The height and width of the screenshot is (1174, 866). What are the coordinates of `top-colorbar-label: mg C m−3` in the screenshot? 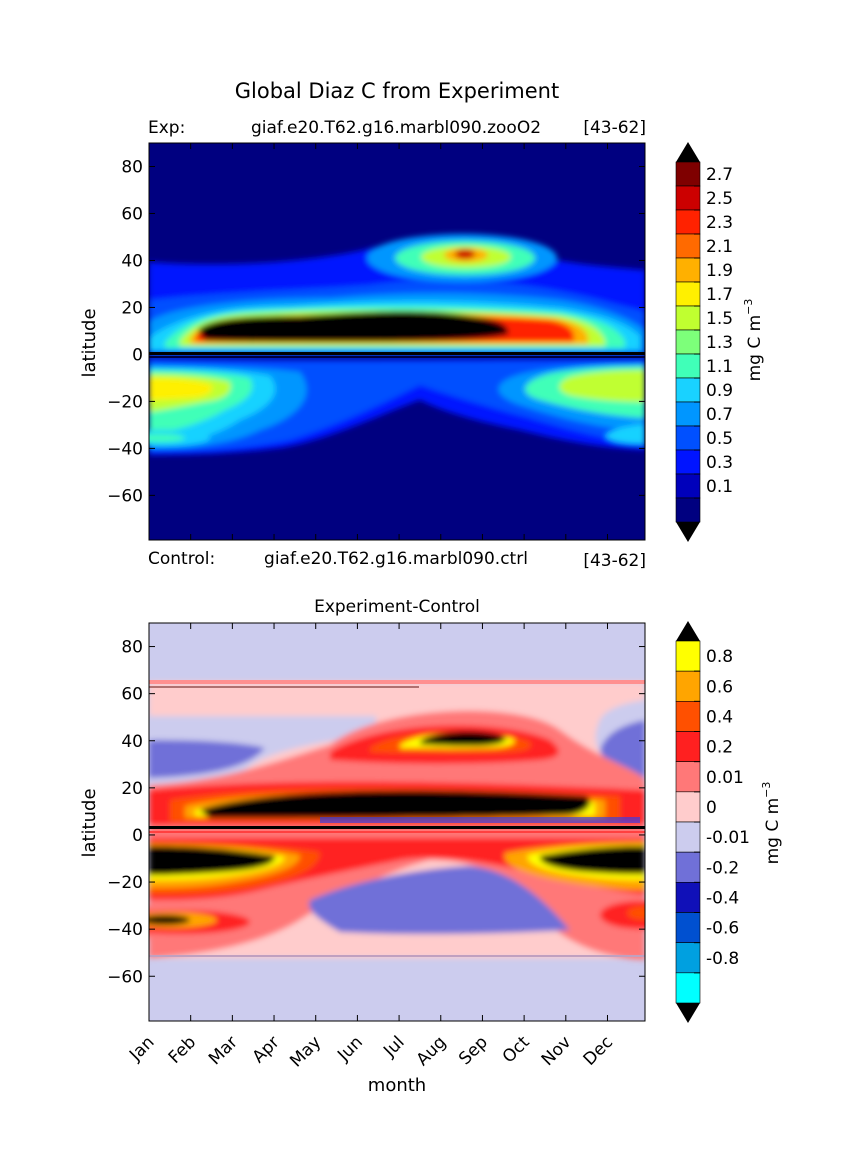 It's located at (753, 340).